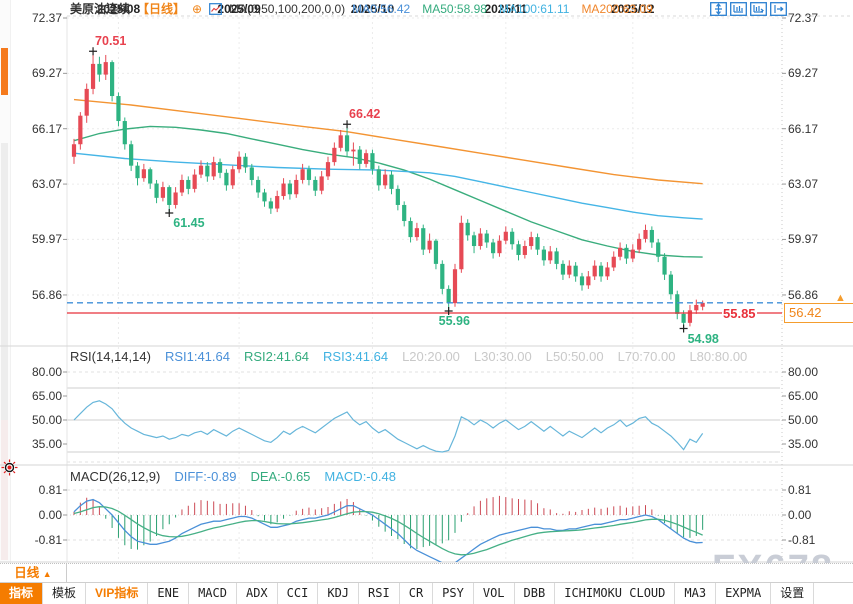  Describe the element at coordinates (169, 593) in the screenshot. I see `toolbar-item-ene: ENE` at that location.